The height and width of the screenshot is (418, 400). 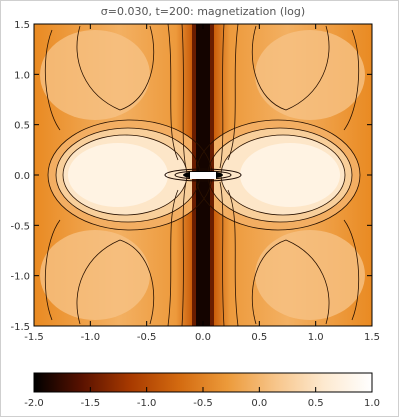 I want to click on colorbar-tick-label: -0.5, so click(x=203, y=403).